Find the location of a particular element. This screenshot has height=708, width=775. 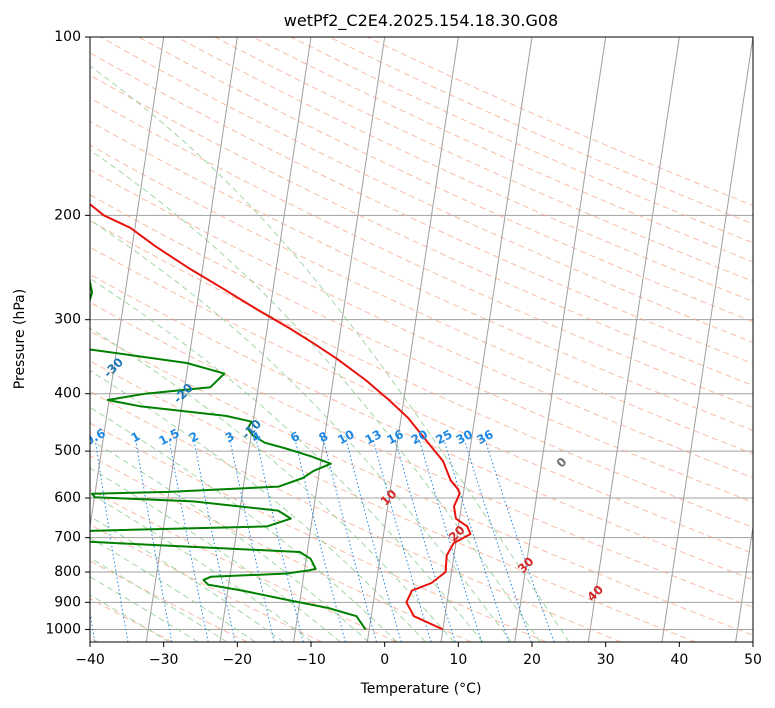

y-tick-label: 900 is located at coordinates (67, 602).